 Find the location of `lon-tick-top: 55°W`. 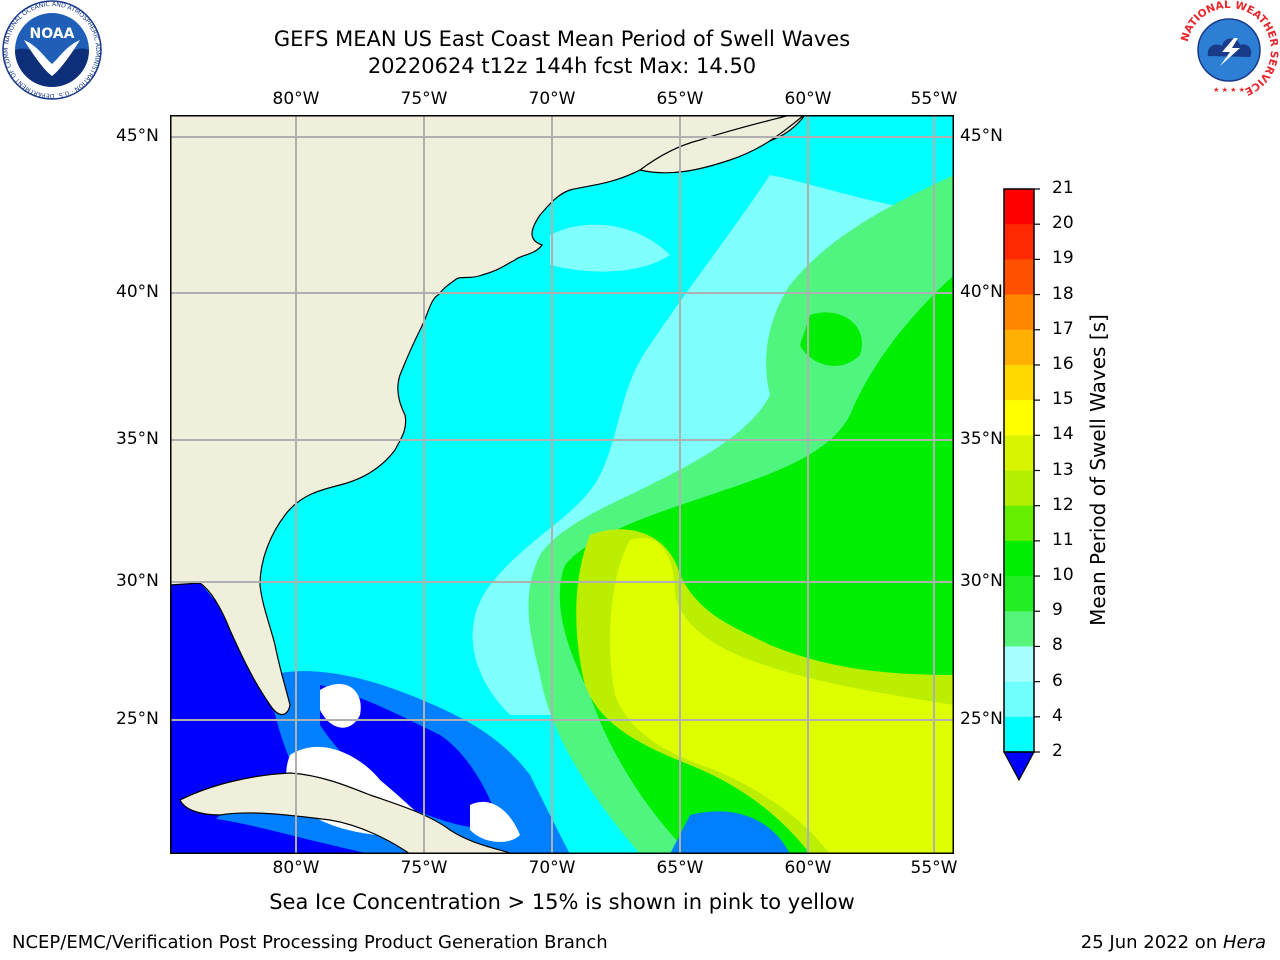

lon-tick-top: 55°W is located at coordinates (934, 99).